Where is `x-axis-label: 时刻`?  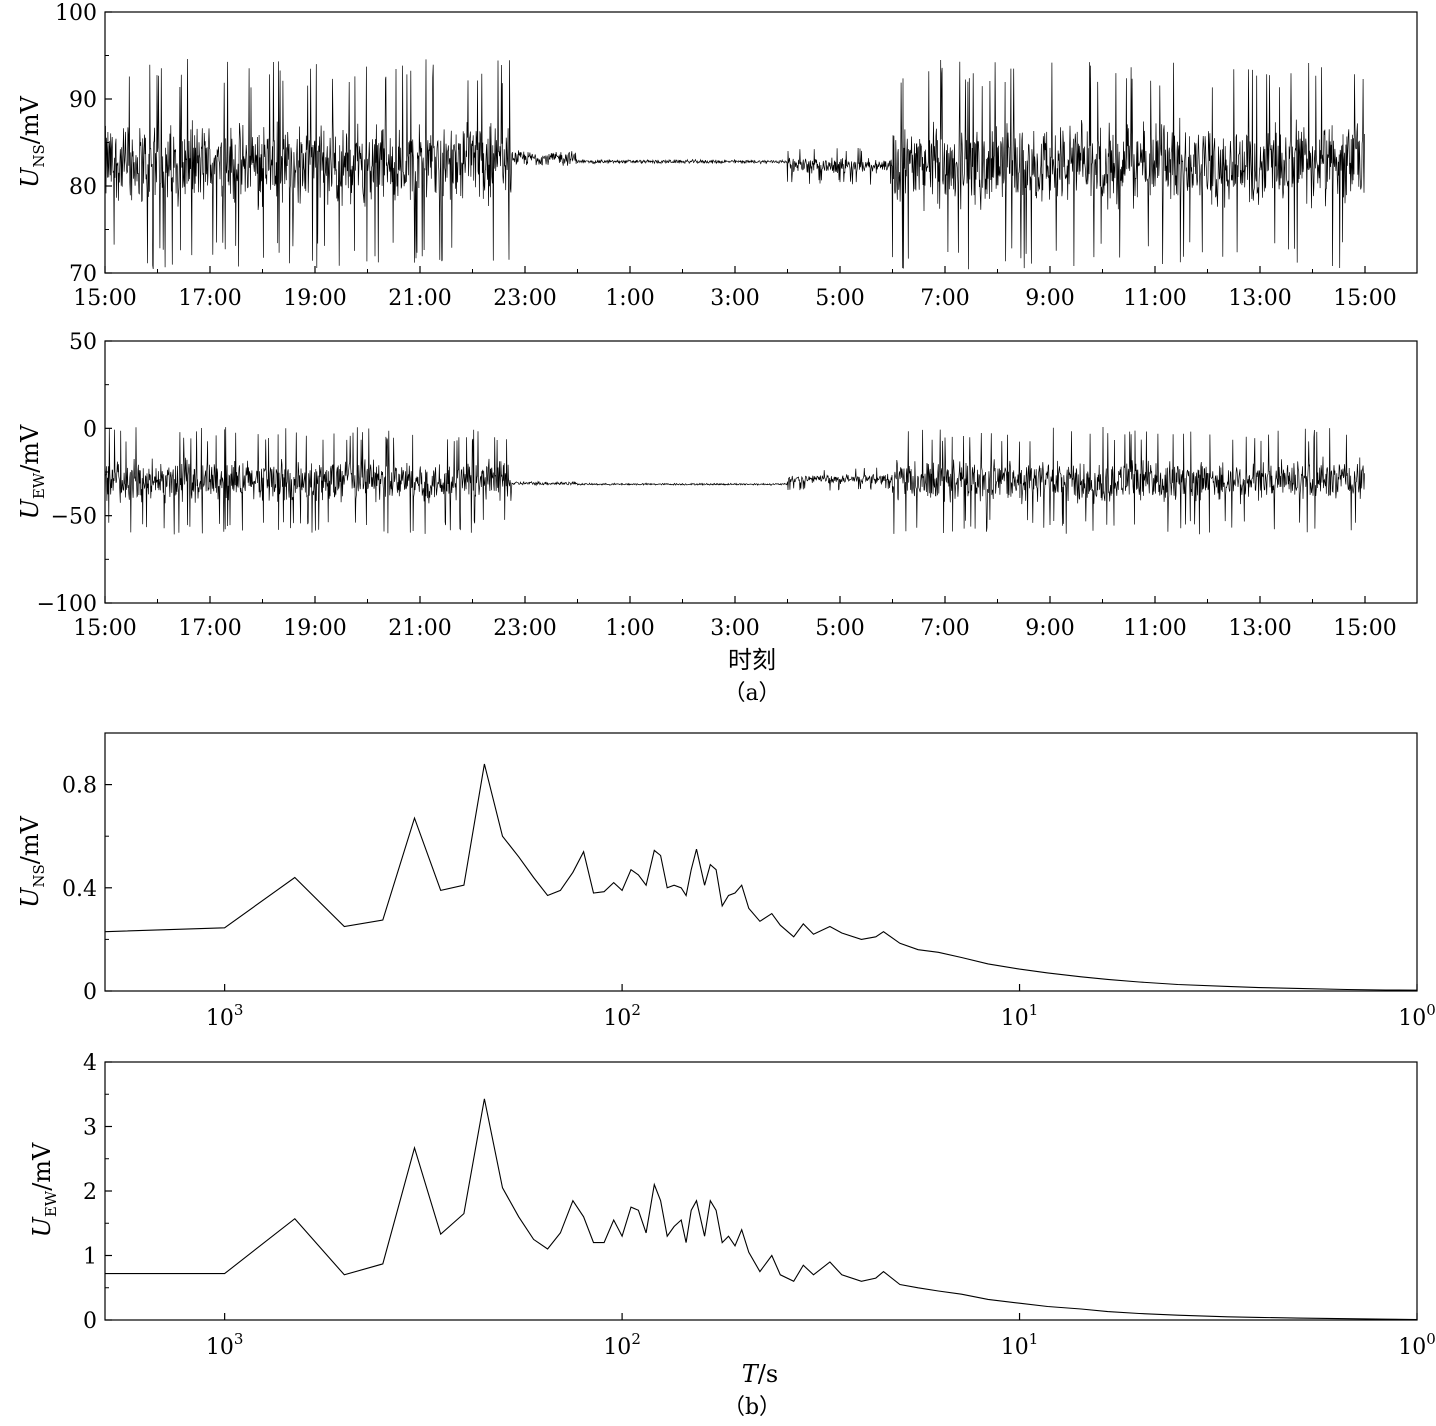
x-axis-label: 时刻 is located at coordinates (752, 660).